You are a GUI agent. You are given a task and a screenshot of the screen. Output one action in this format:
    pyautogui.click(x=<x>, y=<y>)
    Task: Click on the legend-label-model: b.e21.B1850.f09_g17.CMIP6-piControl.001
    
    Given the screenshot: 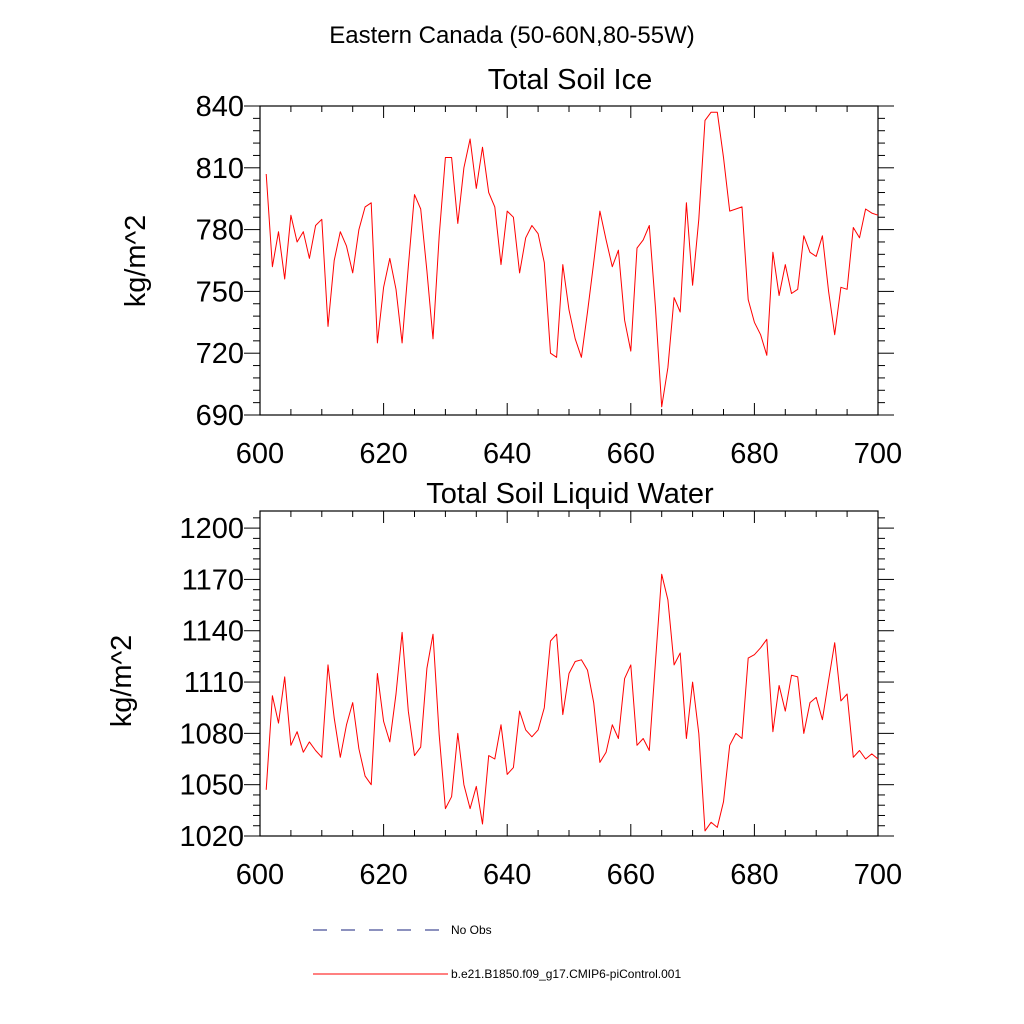 What is the action you would take?
    pyautogui.click(x=566, y=974)
    